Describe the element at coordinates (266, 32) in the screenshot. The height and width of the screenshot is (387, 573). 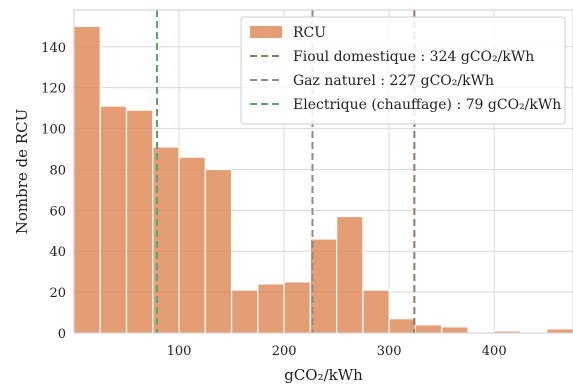
I see `legend-rcu-swatch` at that location.